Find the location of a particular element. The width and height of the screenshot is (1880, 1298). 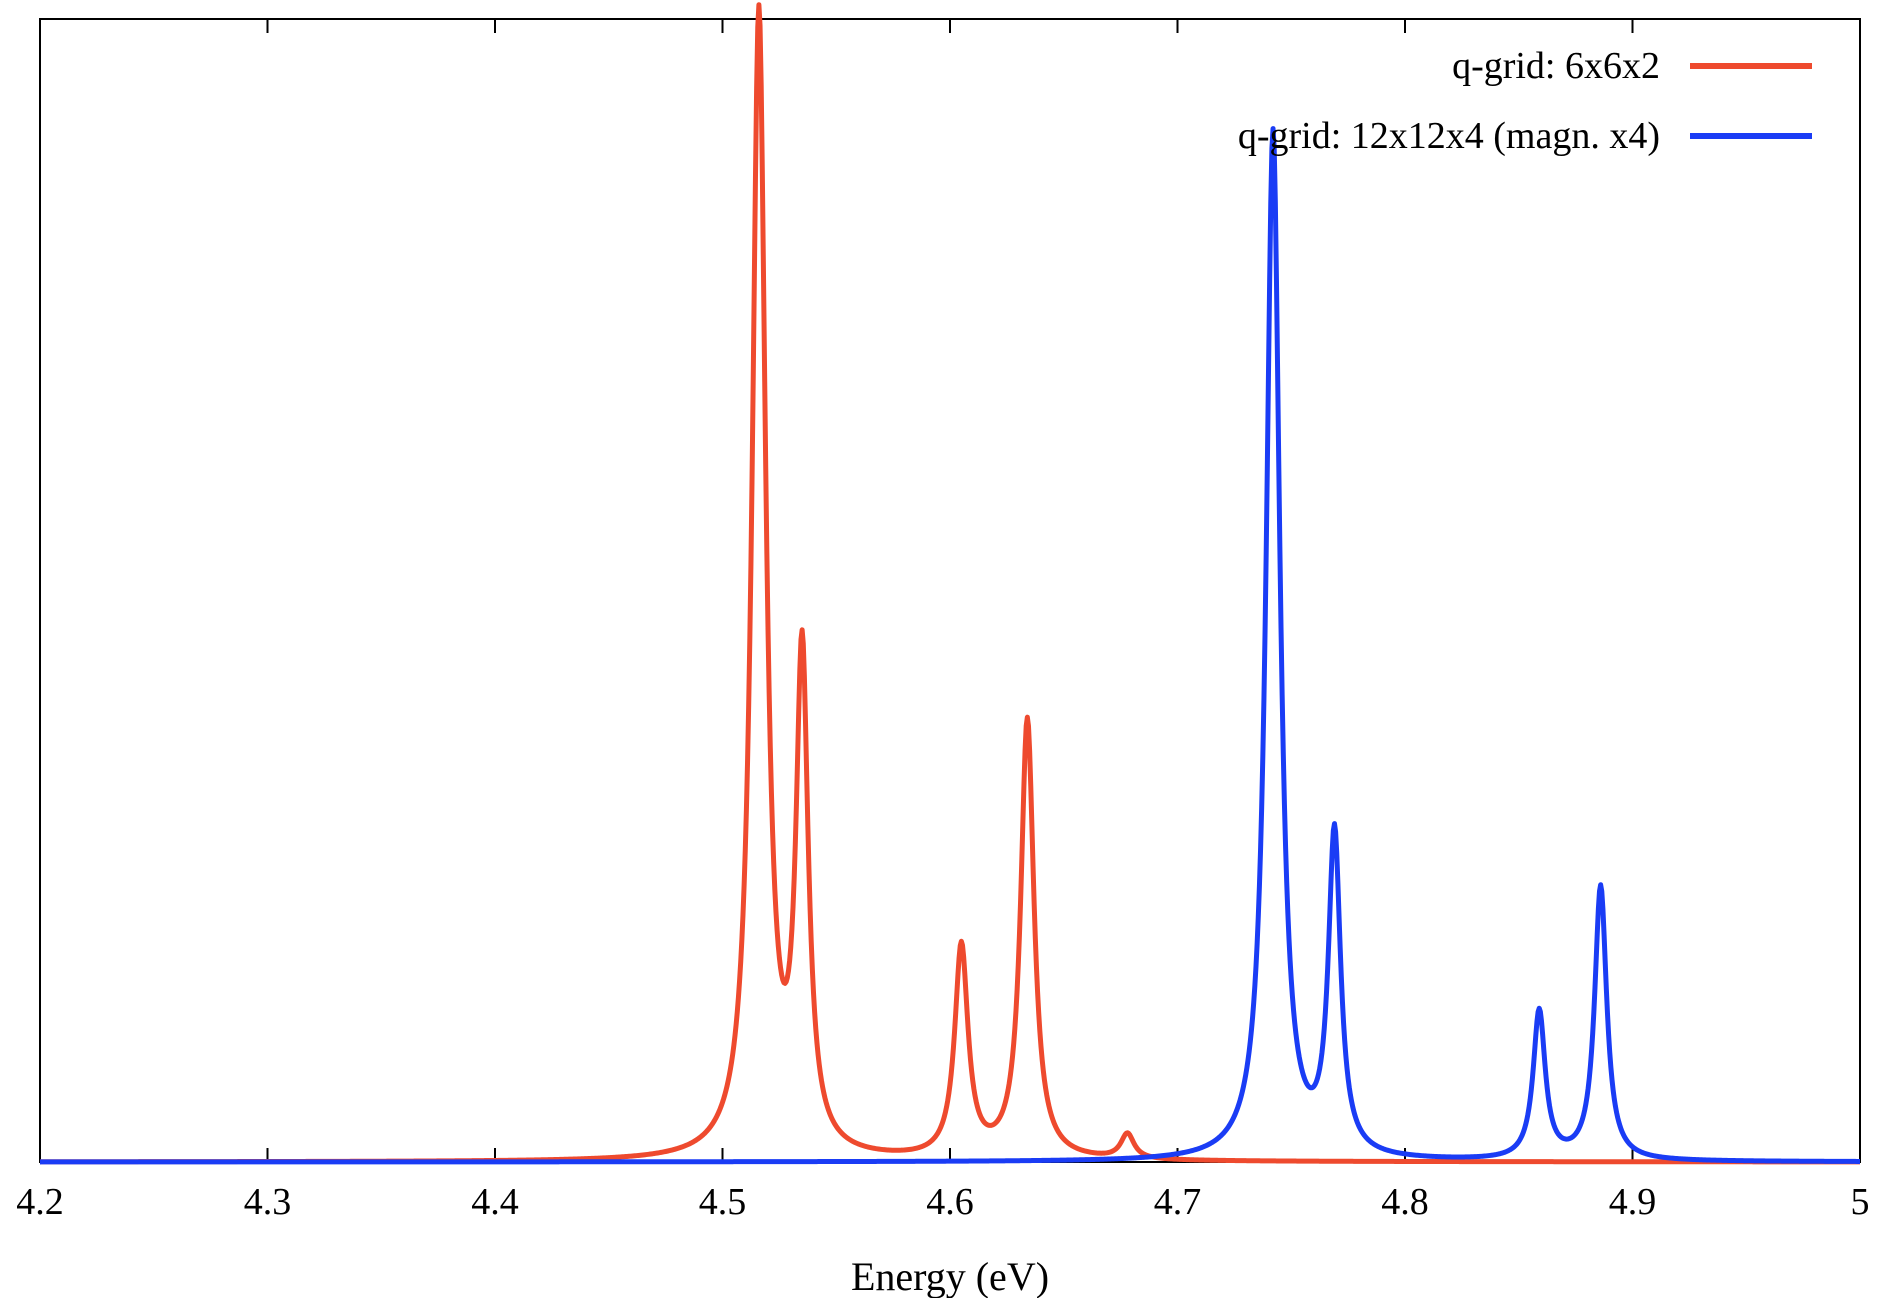

x-tick-label: 4.6 is located at coordinates (950, 1202).